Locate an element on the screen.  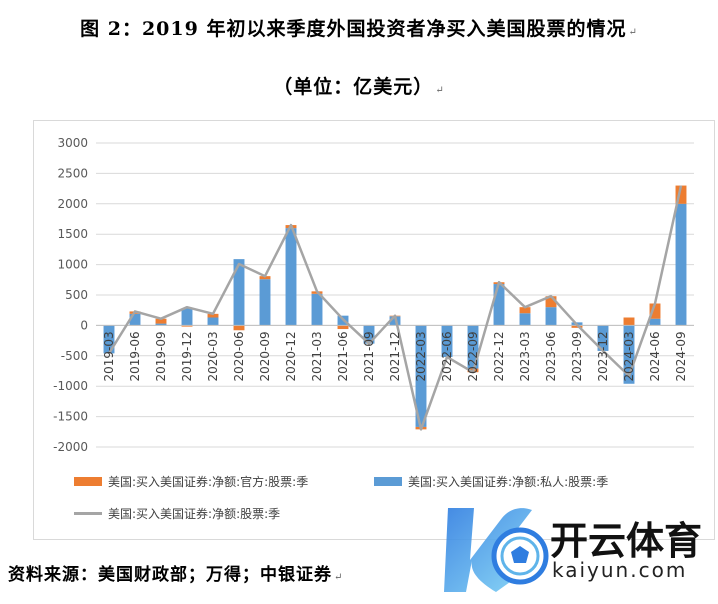
y-tick-label: -500 is located at coordinates (74, 356).